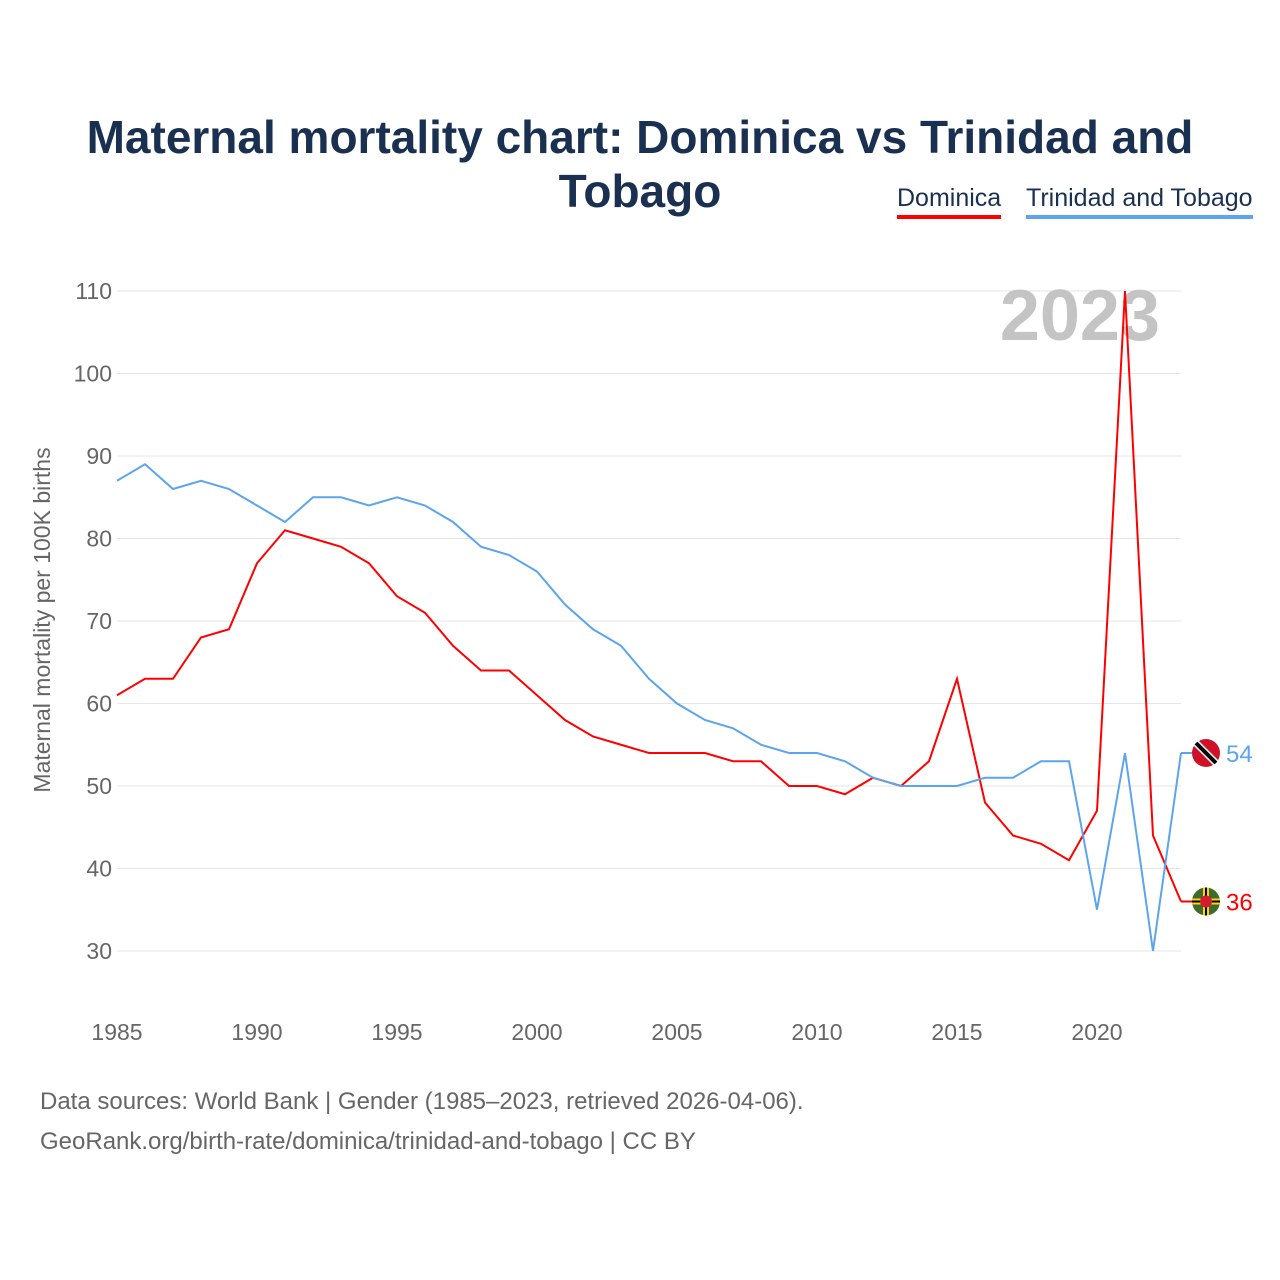  What do you see at coordinates (42, 619) in the screenshot?
I see `y-axis-label: Maternal mortality per 100K births` at bounding box center [42, 619].